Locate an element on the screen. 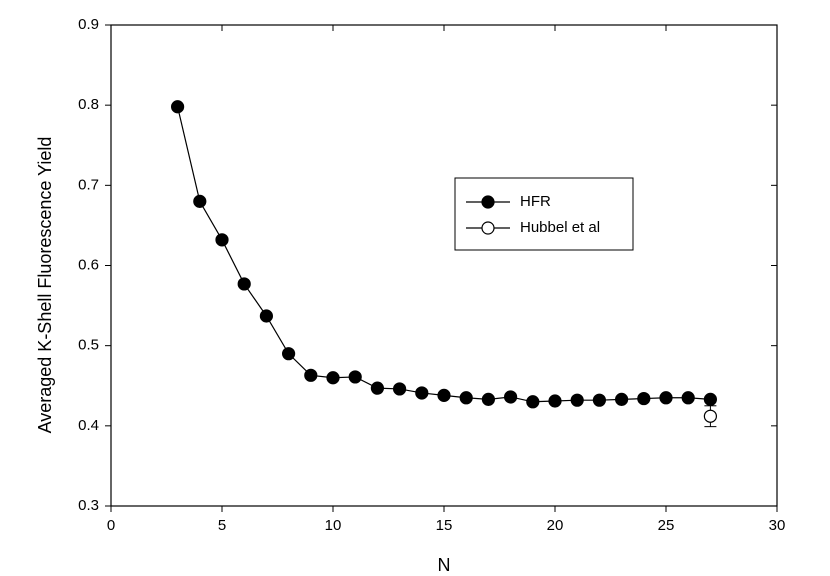 This screenshot has width=830, height=576. x-tick-label: 5 is located at coordinates (222, 525).